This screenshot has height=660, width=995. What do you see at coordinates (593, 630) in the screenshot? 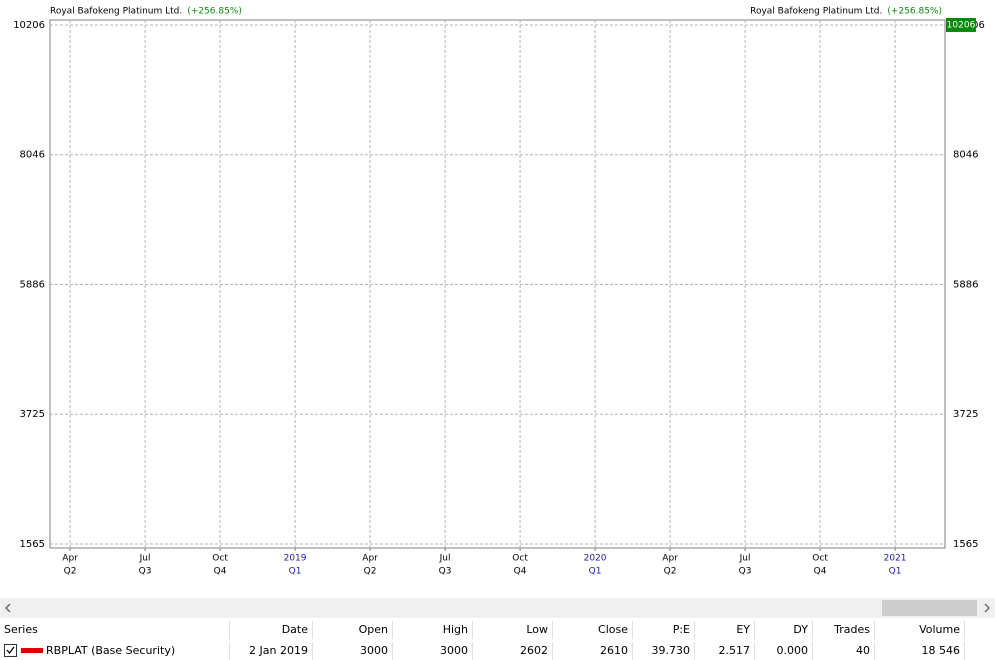
I see `column-header: Close` at bounding box center [593, 630].